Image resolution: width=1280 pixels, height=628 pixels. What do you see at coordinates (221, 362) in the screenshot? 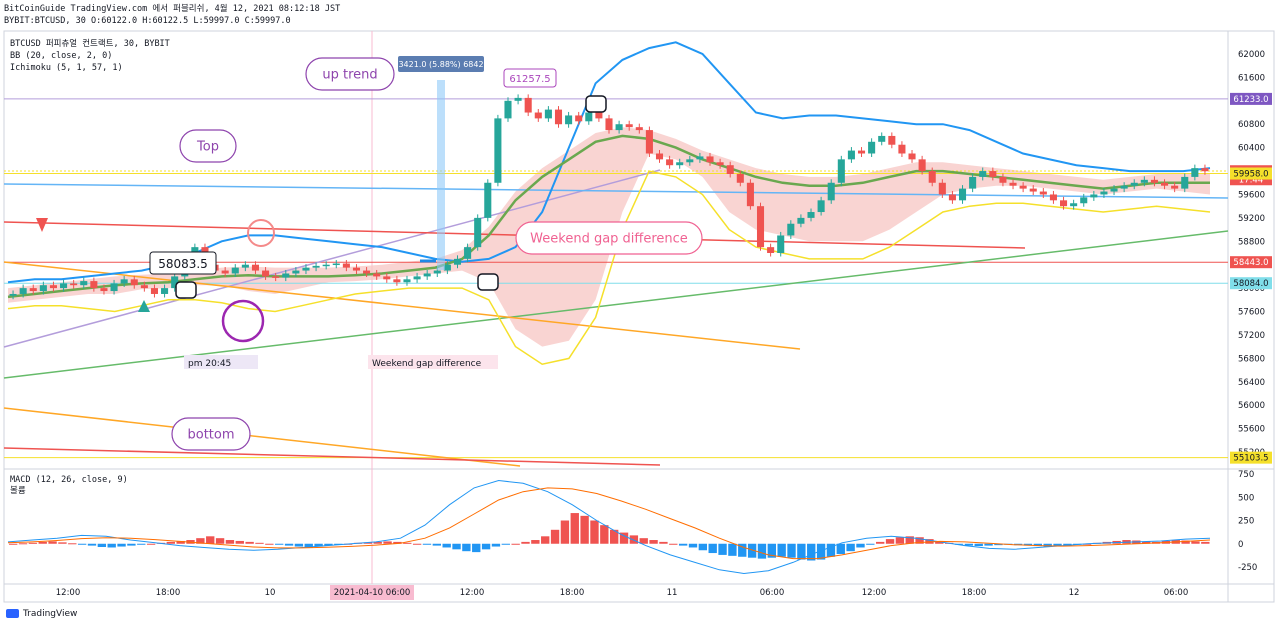
I see `time-note-box` at bounding box center [221, 362].